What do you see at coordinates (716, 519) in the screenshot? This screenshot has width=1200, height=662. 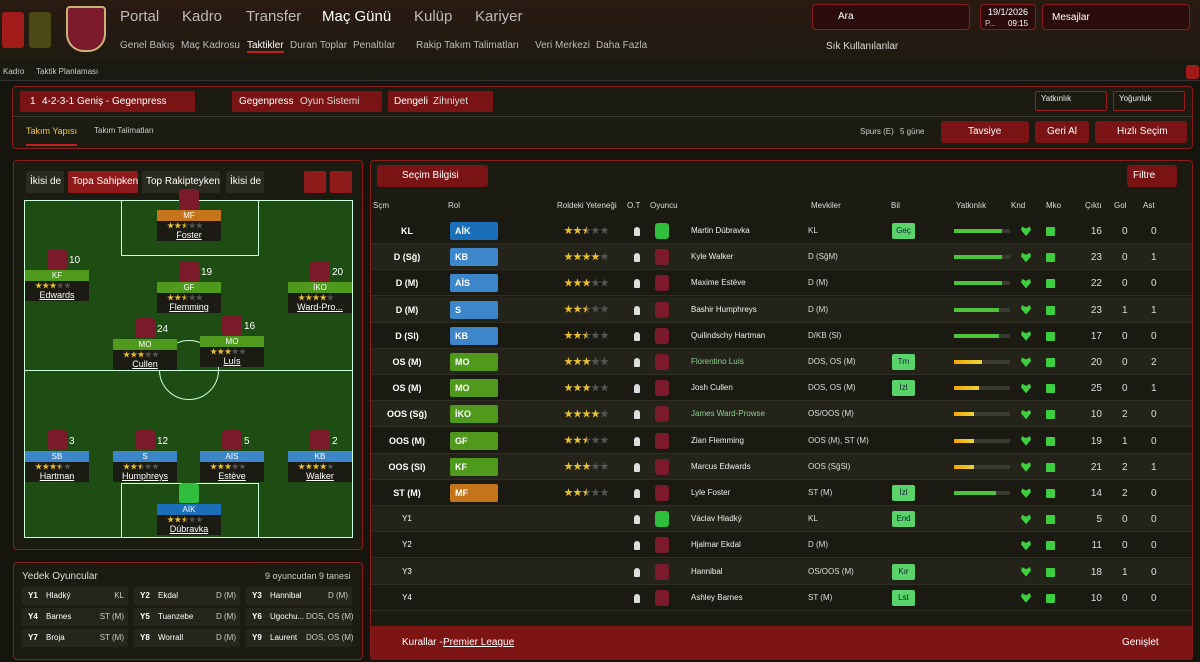 I see `player-name: Václav Hladký` at bounding box center [716, 519].